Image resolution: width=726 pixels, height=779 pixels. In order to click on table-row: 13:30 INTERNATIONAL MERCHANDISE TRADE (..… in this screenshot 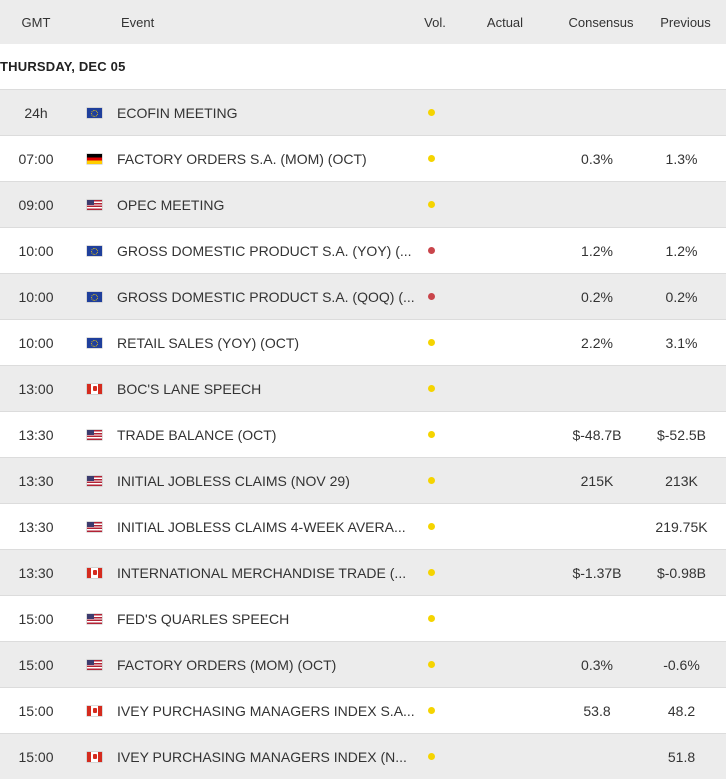, I will do `click(363, 572)`.